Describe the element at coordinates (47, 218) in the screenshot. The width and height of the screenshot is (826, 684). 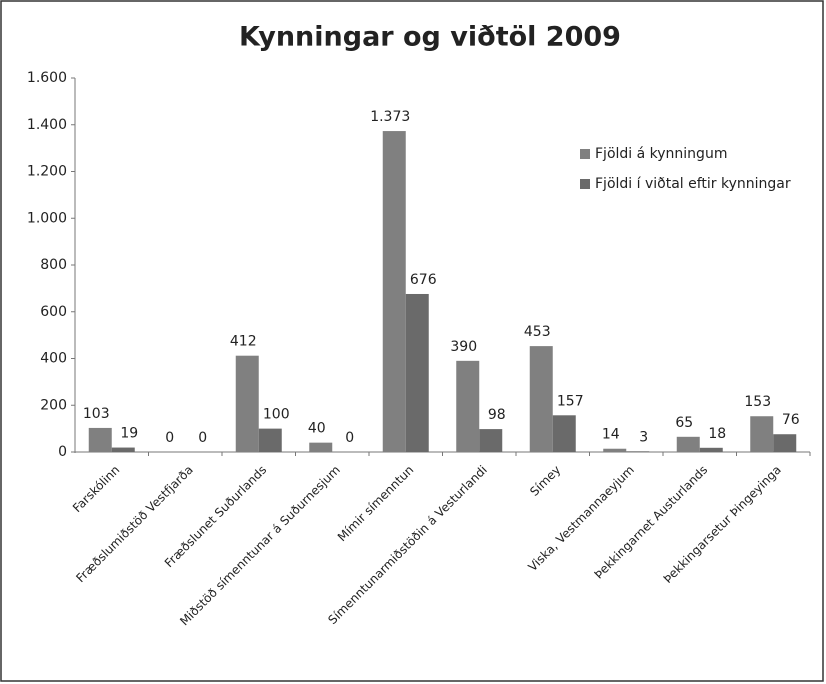
I see `y-tick-label: 1.000` at that location.